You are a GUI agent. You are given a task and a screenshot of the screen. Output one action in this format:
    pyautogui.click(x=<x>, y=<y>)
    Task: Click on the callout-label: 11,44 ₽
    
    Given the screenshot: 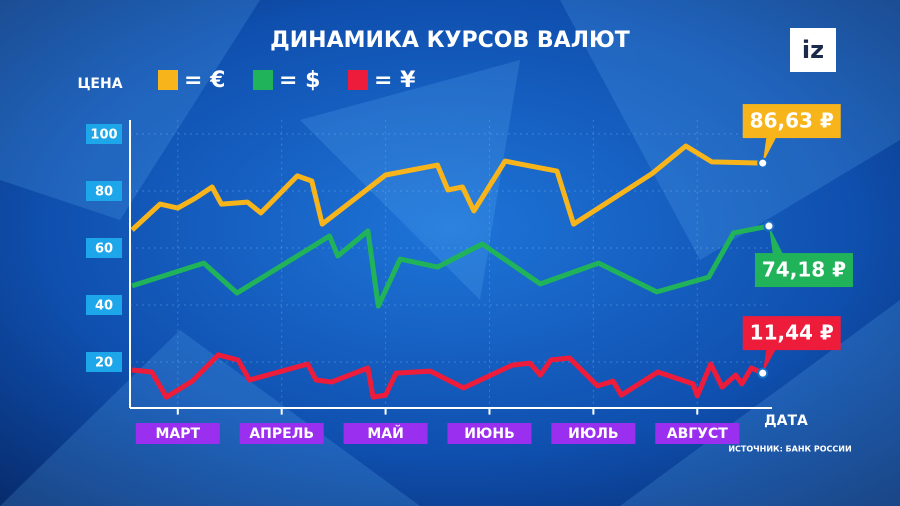 What is the action you would take?
    pyautogui.click(x=792, y=333)
    